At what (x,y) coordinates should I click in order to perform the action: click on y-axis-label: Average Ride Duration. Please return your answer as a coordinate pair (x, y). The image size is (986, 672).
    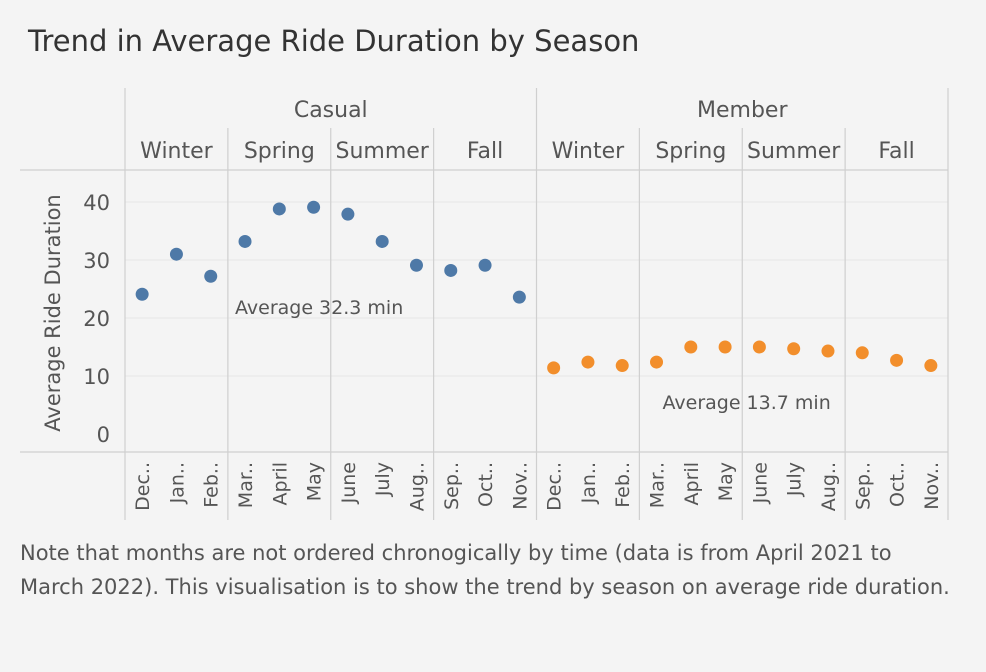
    Looking at the image, I should click on (53, 312).